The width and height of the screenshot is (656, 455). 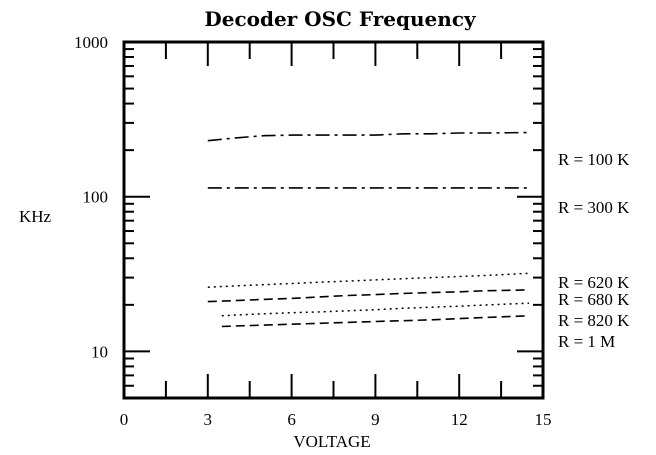 I want to click on series-label: R = 1 M, so click(x=586, y=341).